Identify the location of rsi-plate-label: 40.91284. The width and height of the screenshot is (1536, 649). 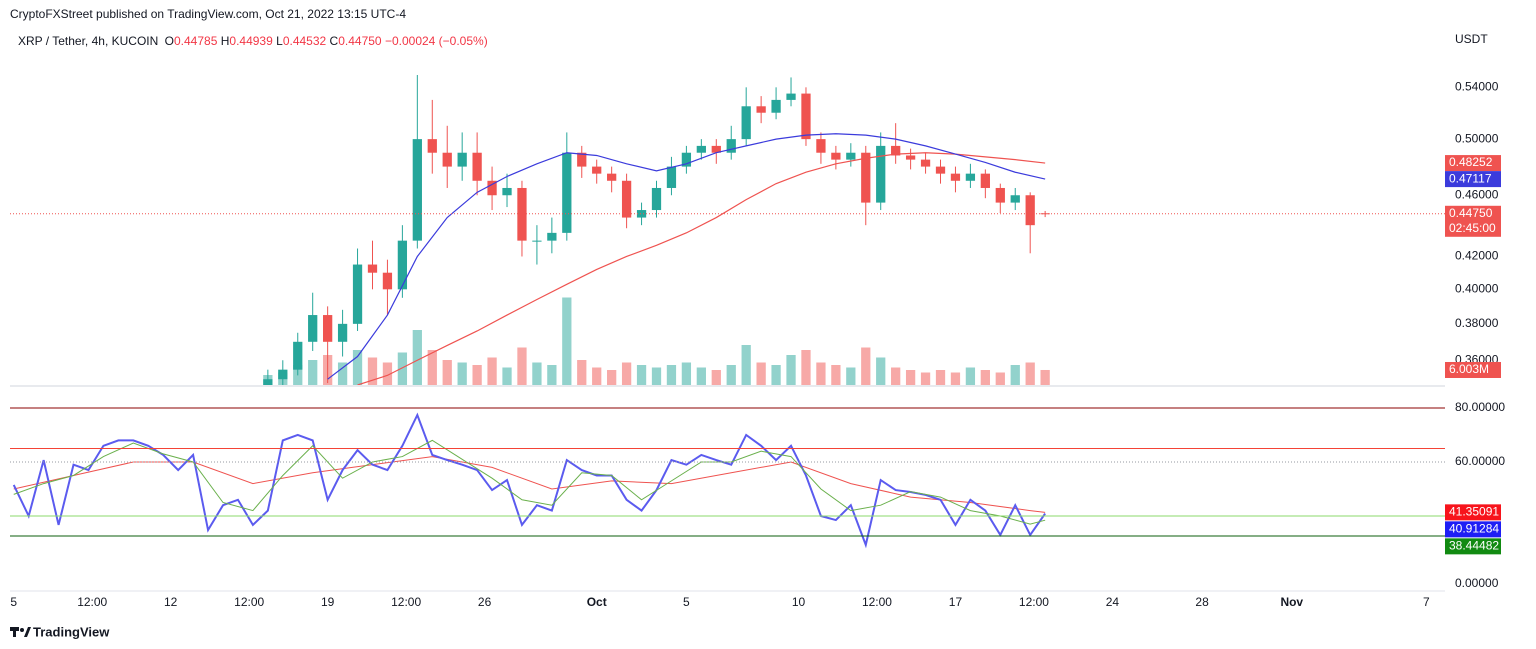
(1474, 529).